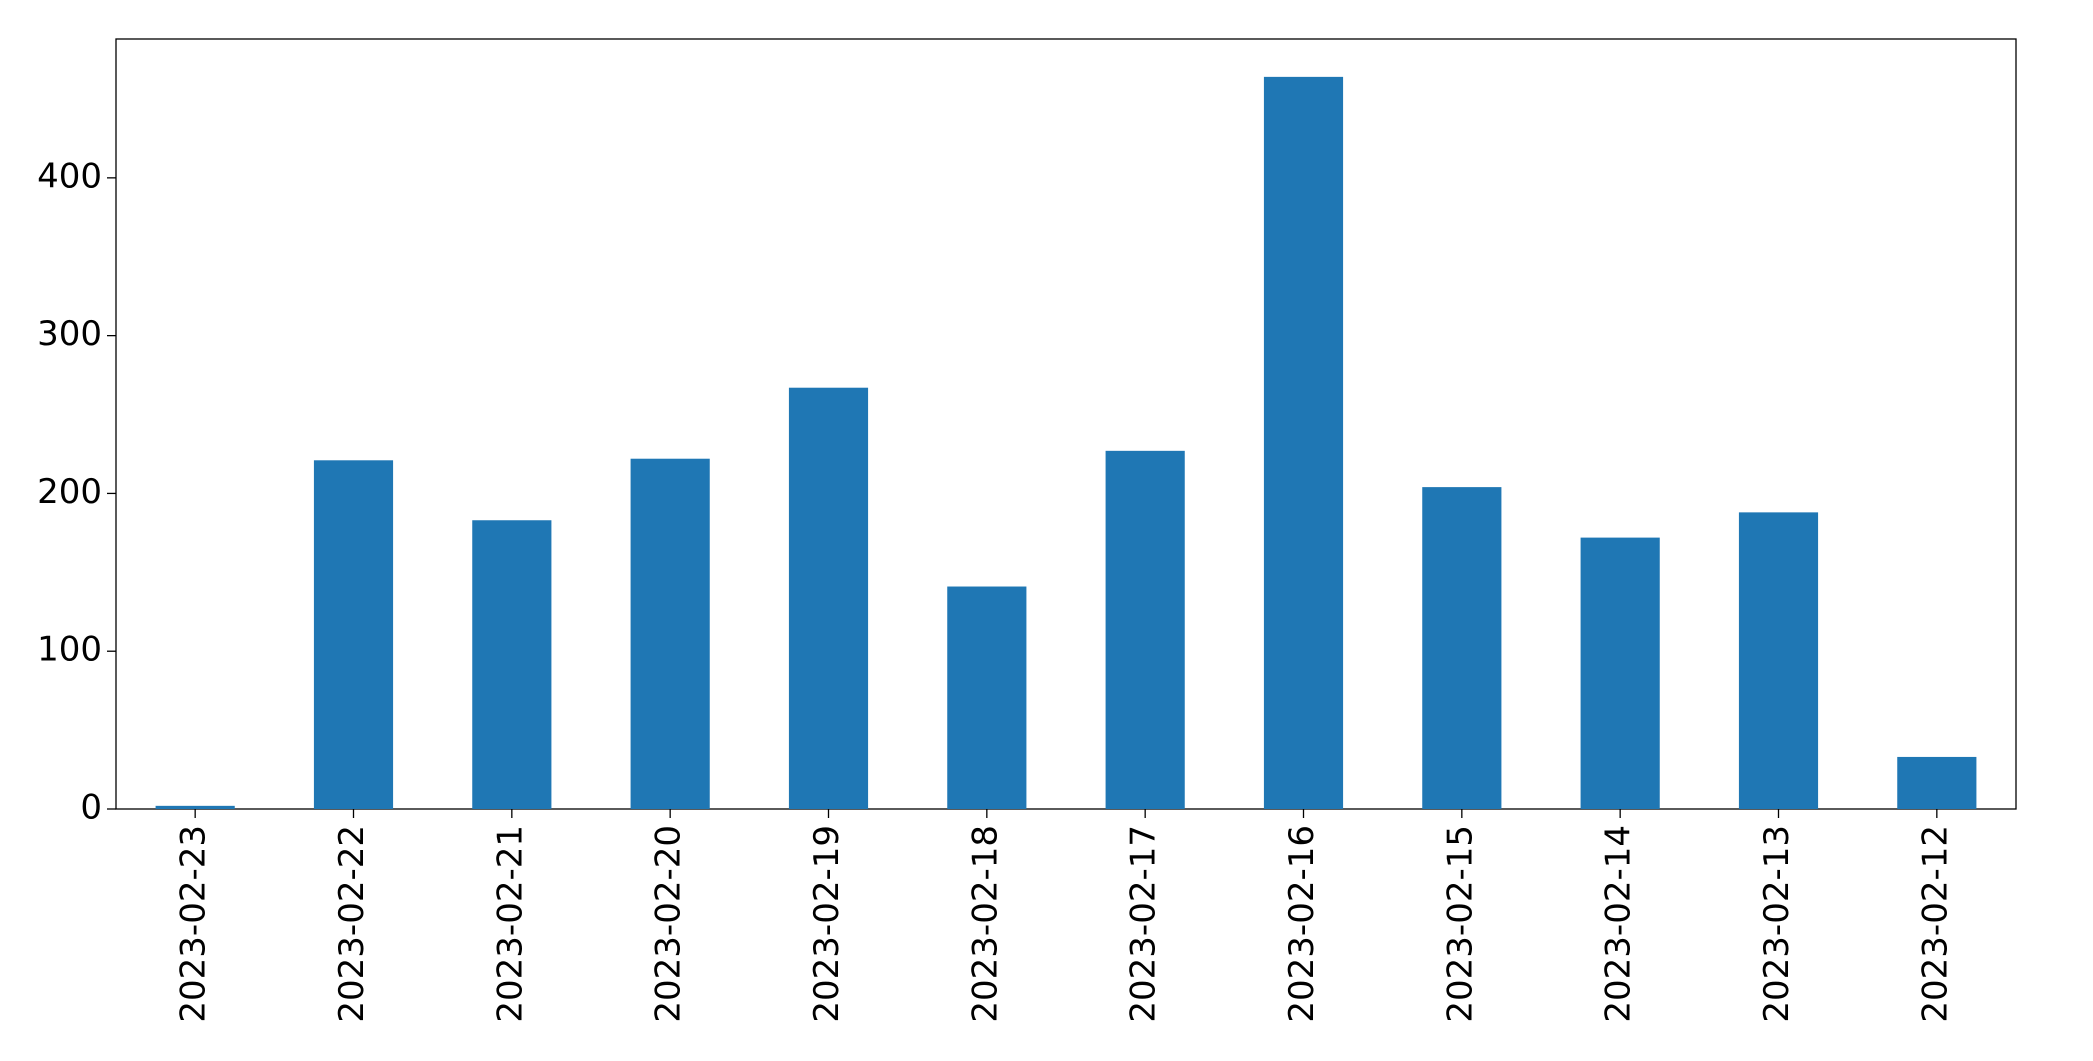 The width and height of the screenshot is (2093, 1061). I want to click on x-tick-label: 2023-02-12, so click(1935, 924).